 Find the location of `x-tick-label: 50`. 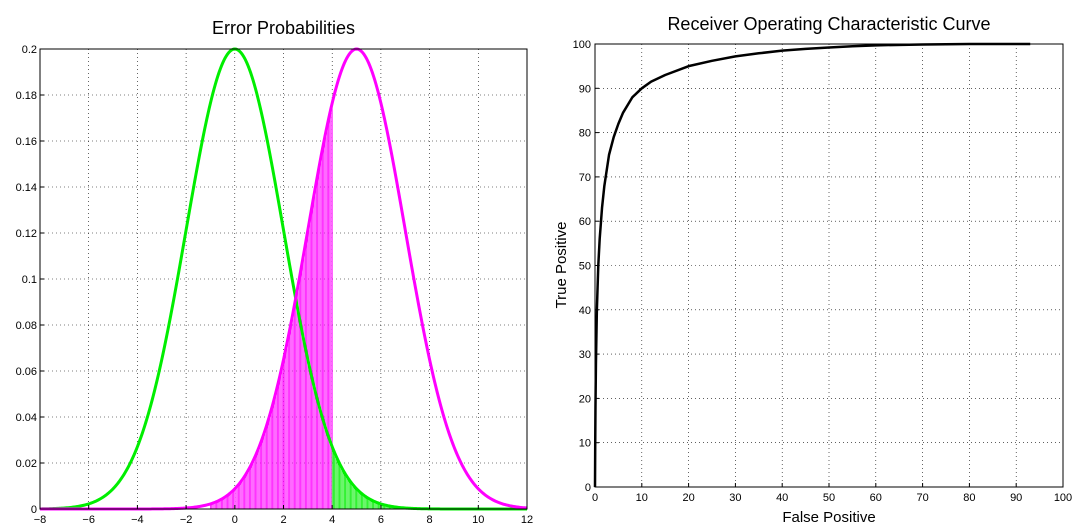

x-tick-label: 50 is located at coordinates (829, 498).